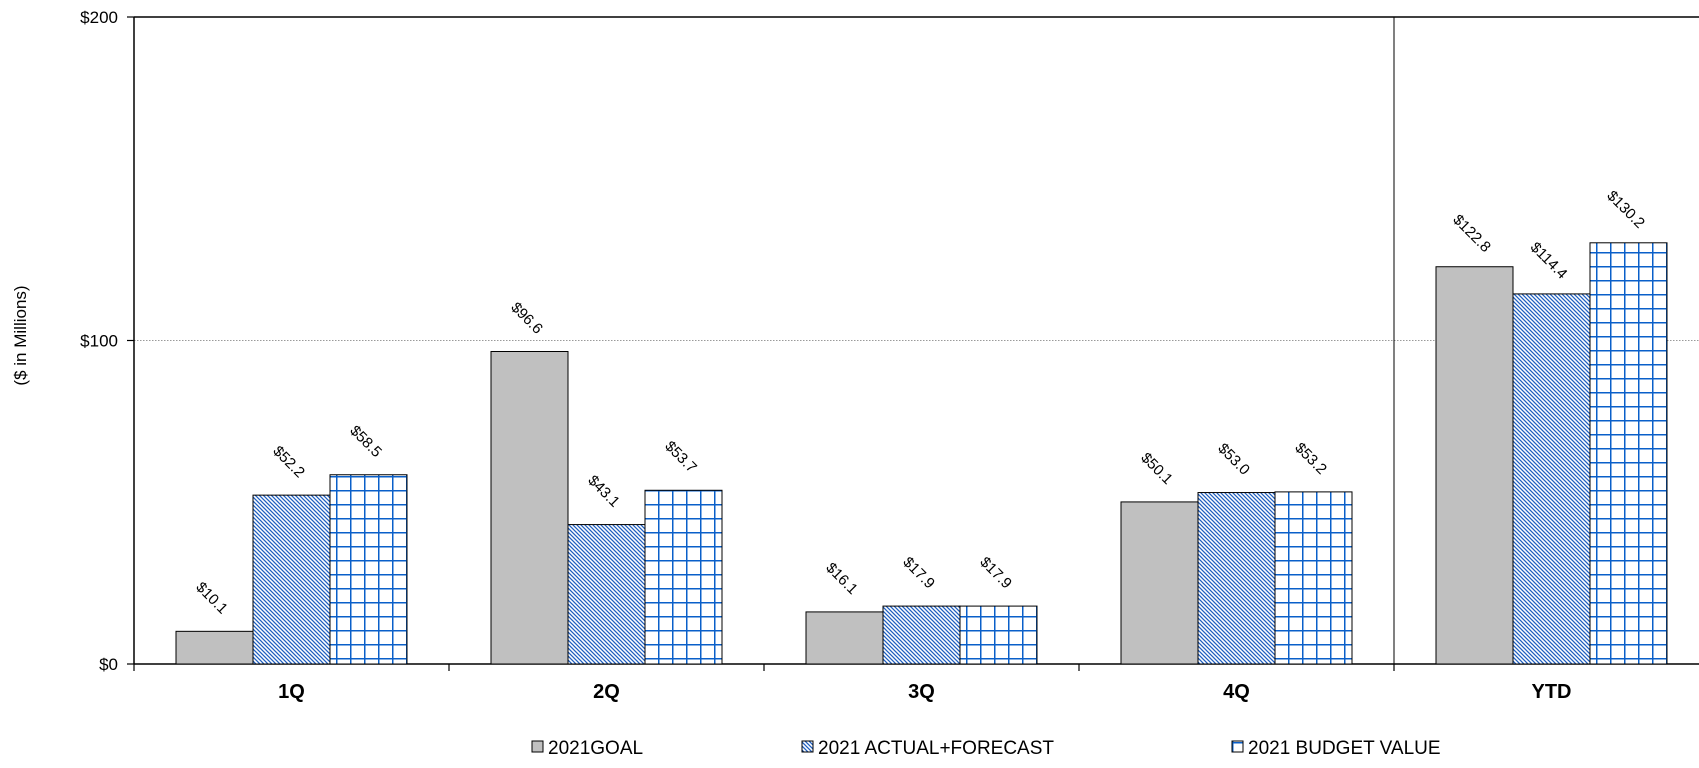  What do you see at coordinates (841, 578) in the screenshot?
I see `data-label: $16.1` at bounding box center [841, 578].